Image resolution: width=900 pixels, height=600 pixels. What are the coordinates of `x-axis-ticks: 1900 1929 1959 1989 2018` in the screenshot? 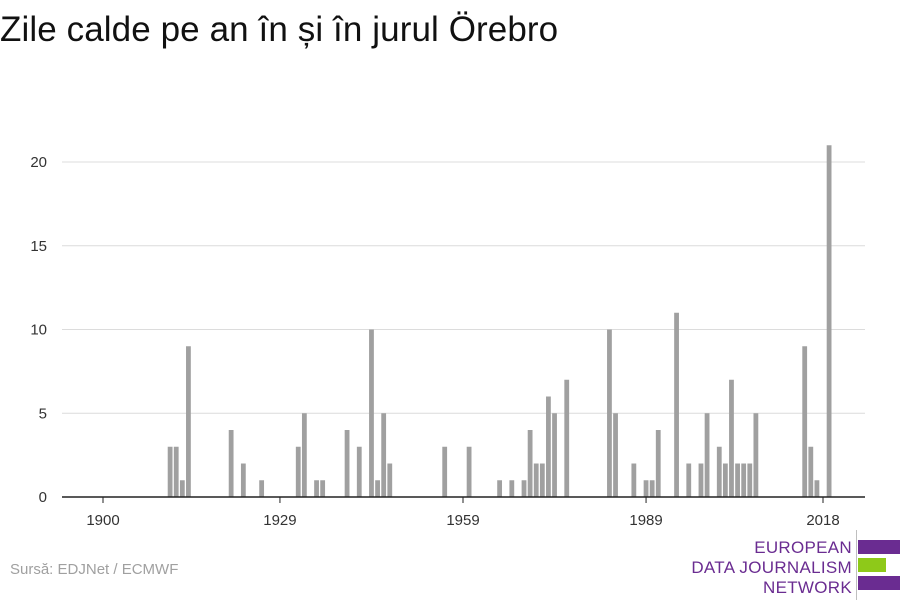 It's located at (463, 513).